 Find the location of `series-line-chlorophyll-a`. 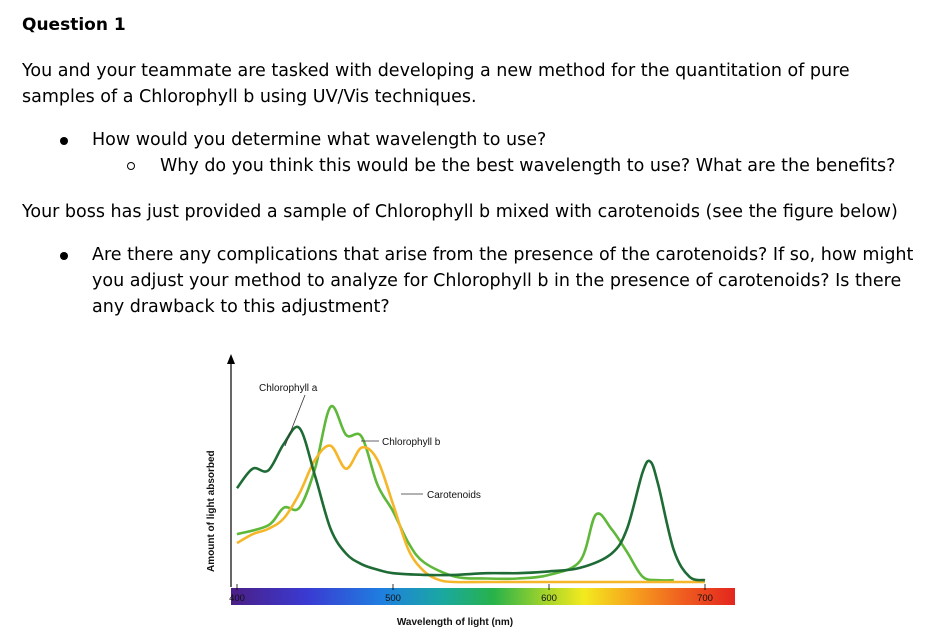

series-line-chlorophyll-a is located at coordinates (470, 503).